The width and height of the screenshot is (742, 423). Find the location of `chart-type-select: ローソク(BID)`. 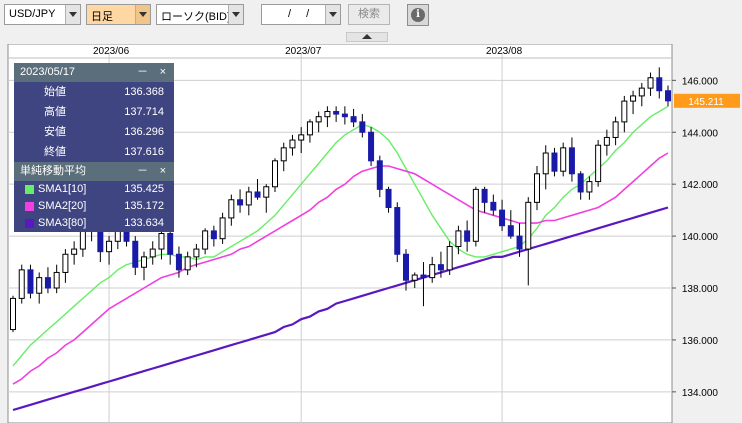

chart-type-select: ローソク(BID) is located at coordinates (200, 14).